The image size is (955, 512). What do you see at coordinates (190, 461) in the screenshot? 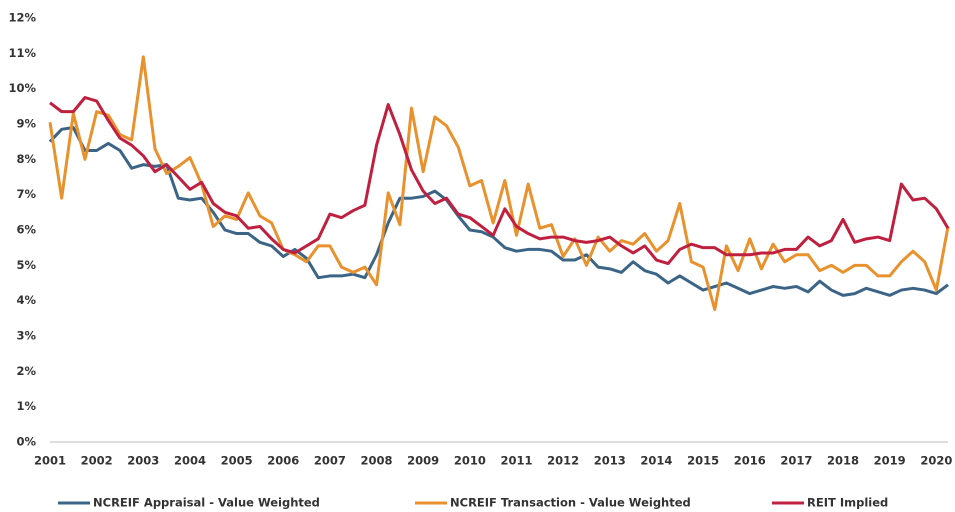
I see `x-tick-label: 2004` at bounding box center [190, 461].